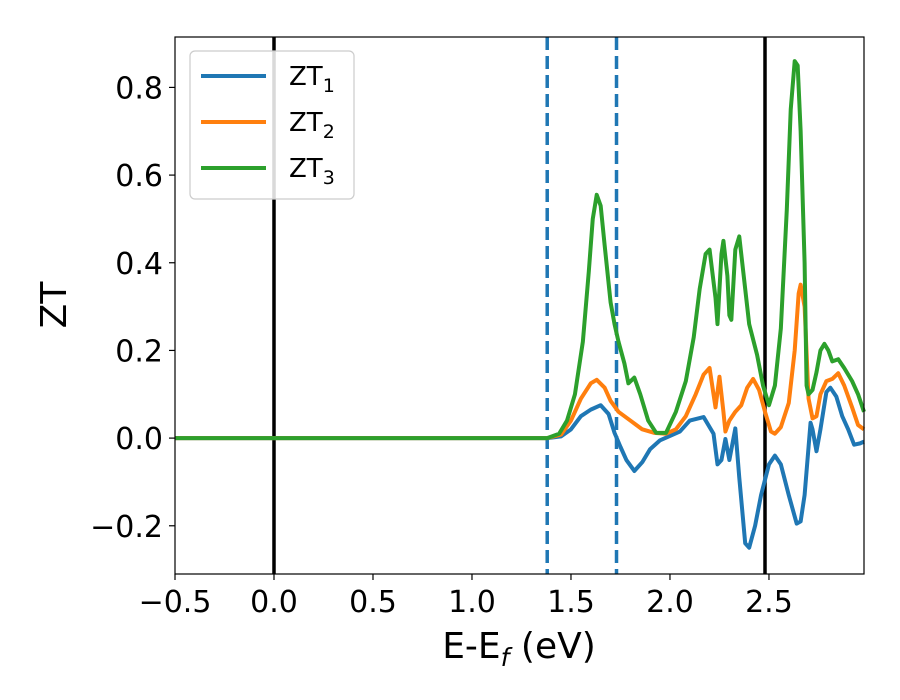 This screenshot has height=700, width=900. I want to click on x-tick-label: 0.0, so click(274, 602).